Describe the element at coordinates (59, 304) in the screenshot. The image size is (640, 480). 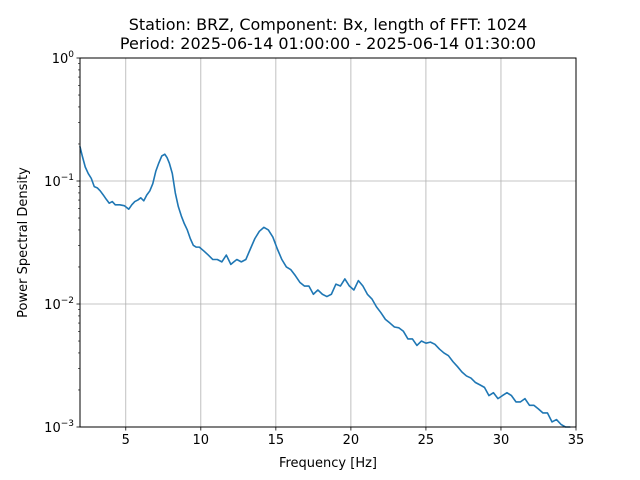
I see `y-tick-label: 10⁻²` at that location.